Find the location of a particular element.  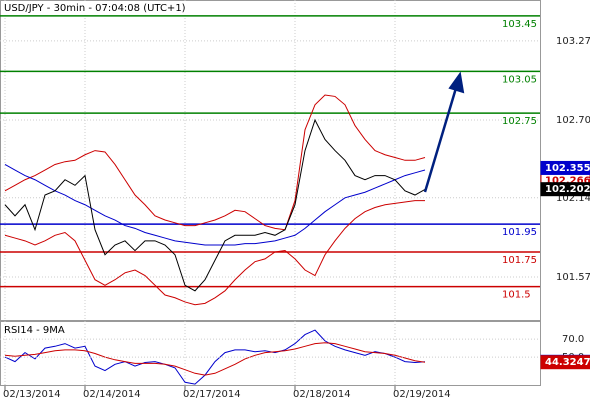

level-label: 101.5 is located at coordinates (516, 295).